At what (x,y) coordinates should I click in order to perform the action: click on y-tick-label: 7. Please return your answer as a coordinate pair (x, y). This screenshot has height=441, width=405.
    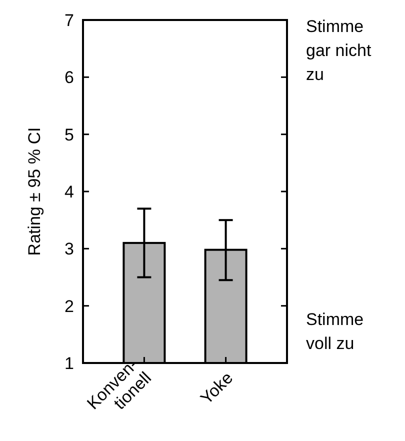
    Looking at the image, I should click on (69, 20).